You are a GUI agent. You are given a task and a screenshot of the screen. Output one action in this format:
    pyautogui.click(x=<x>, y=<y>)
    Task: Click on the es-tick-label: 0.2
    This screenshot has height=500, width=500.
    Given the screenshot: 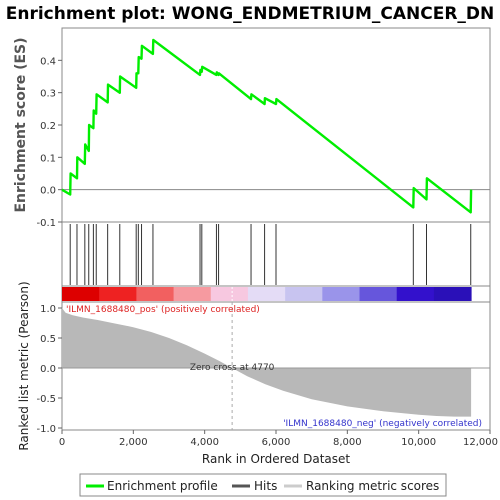 What is the action you would take?
    pyautogui.click(x=48, y=126)
    